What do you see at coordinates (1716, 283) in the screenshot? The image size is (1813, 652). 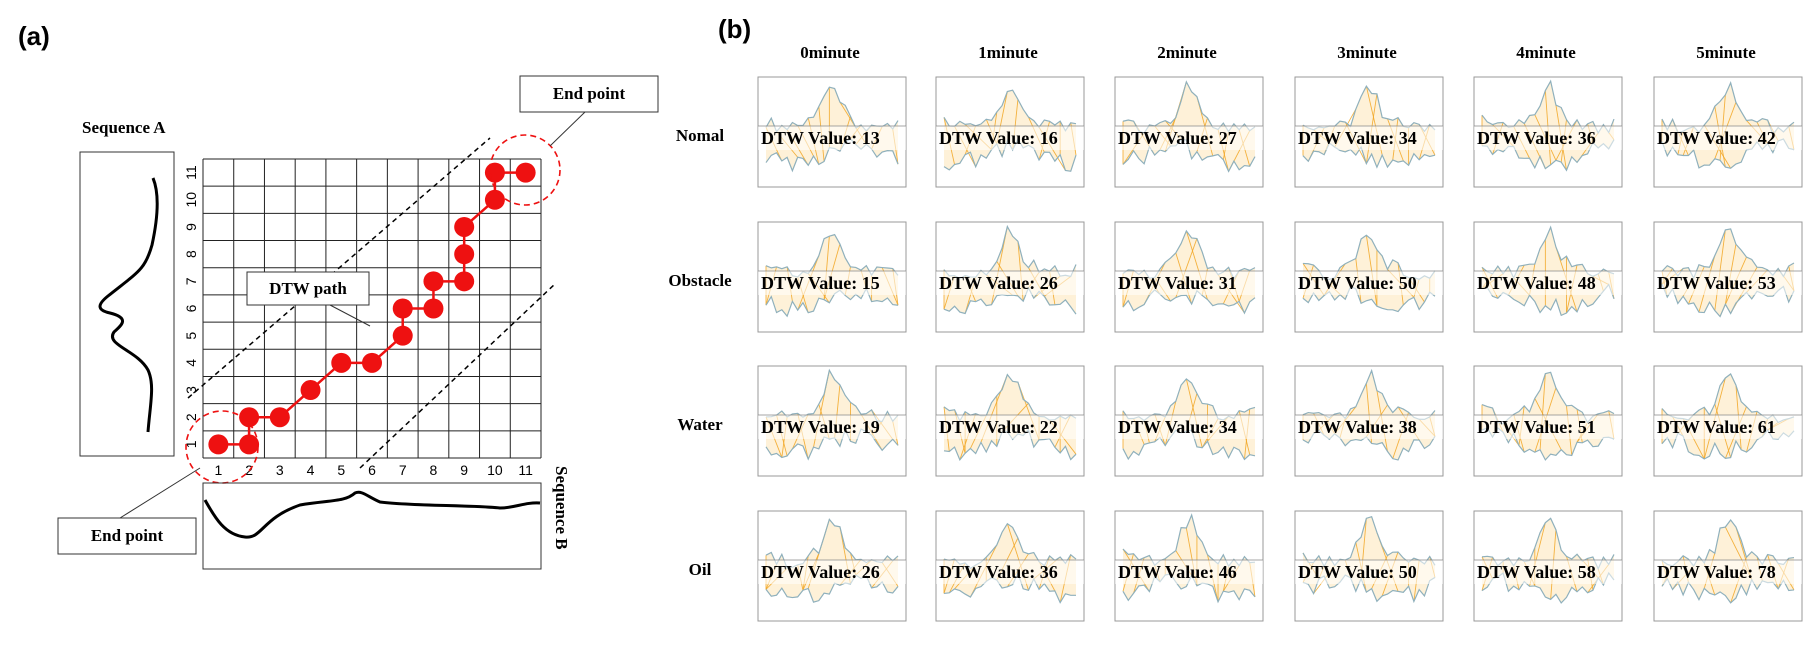 I see `dtw-value-label: DTW Value: 53` at bounding box center [1716, 283].